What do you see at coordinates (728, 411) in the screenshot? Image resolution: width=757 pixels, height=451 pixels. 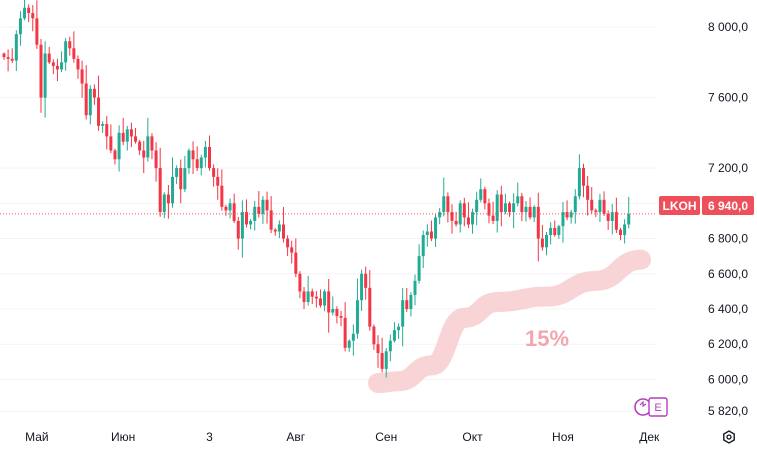 I see `y-tick-label: 5 820,0` at bounding box center [728, 411].